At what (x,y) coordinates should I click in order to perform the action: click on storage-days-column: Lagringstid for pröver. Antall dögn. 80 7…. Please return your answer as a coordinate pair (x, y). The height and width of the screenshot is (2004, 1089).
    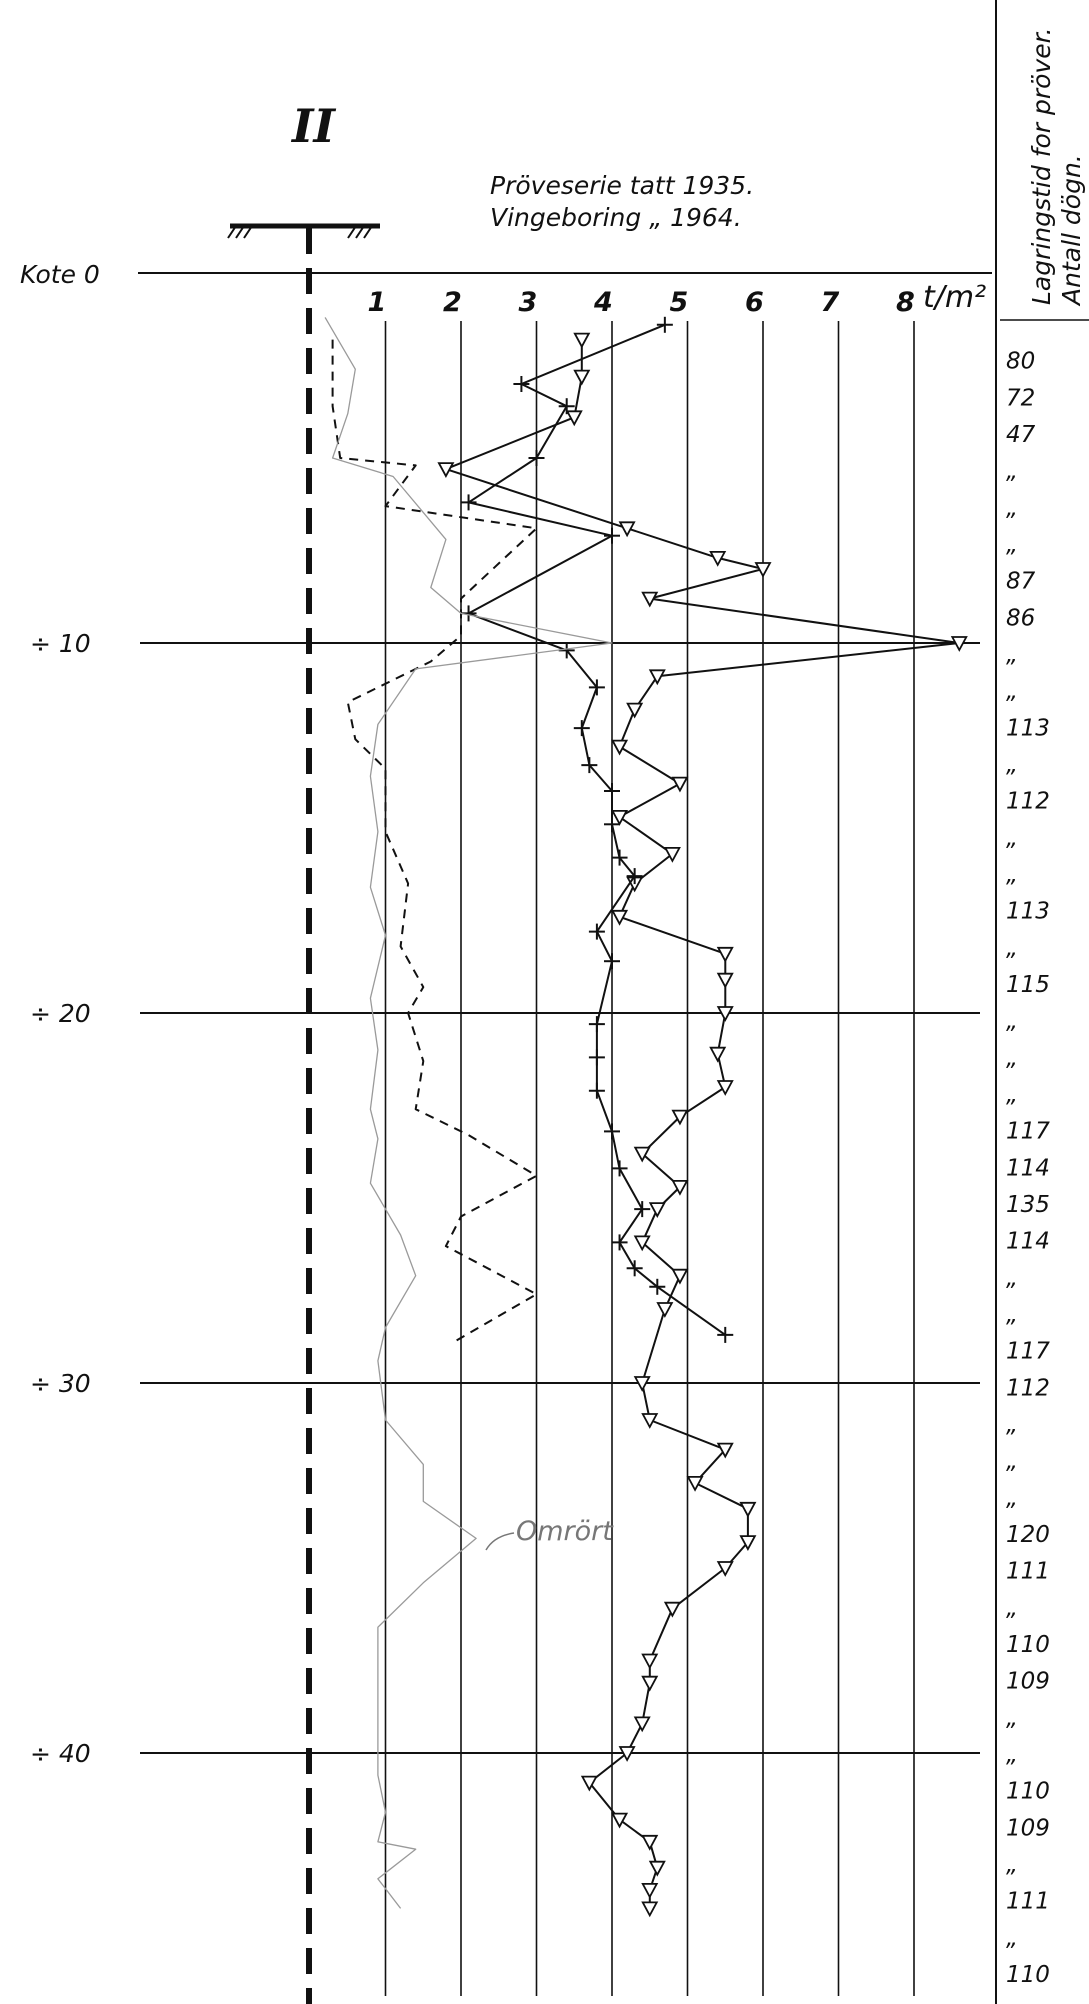
    Looking at the image, I should click on (1042, 1002).